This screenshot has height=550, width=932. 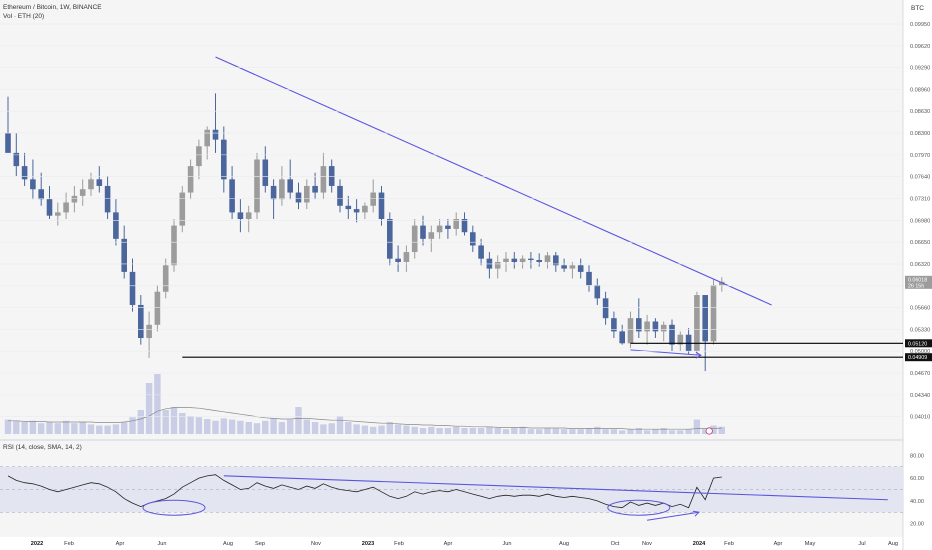 What do you see at coordinates (368, 544) in the screenshot?
I see `time-axis-tick: 2023` at bounding box center [368, 544].